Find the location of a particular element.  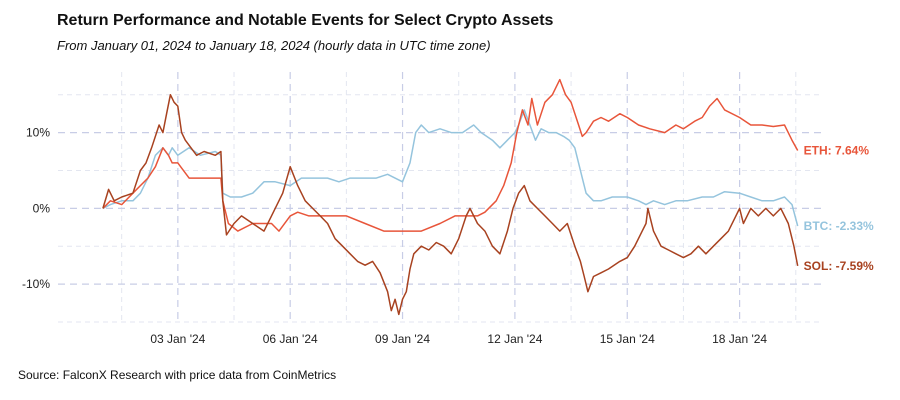

x-tick-label: 15 Jan '24 is located at coordinates (627, 339).